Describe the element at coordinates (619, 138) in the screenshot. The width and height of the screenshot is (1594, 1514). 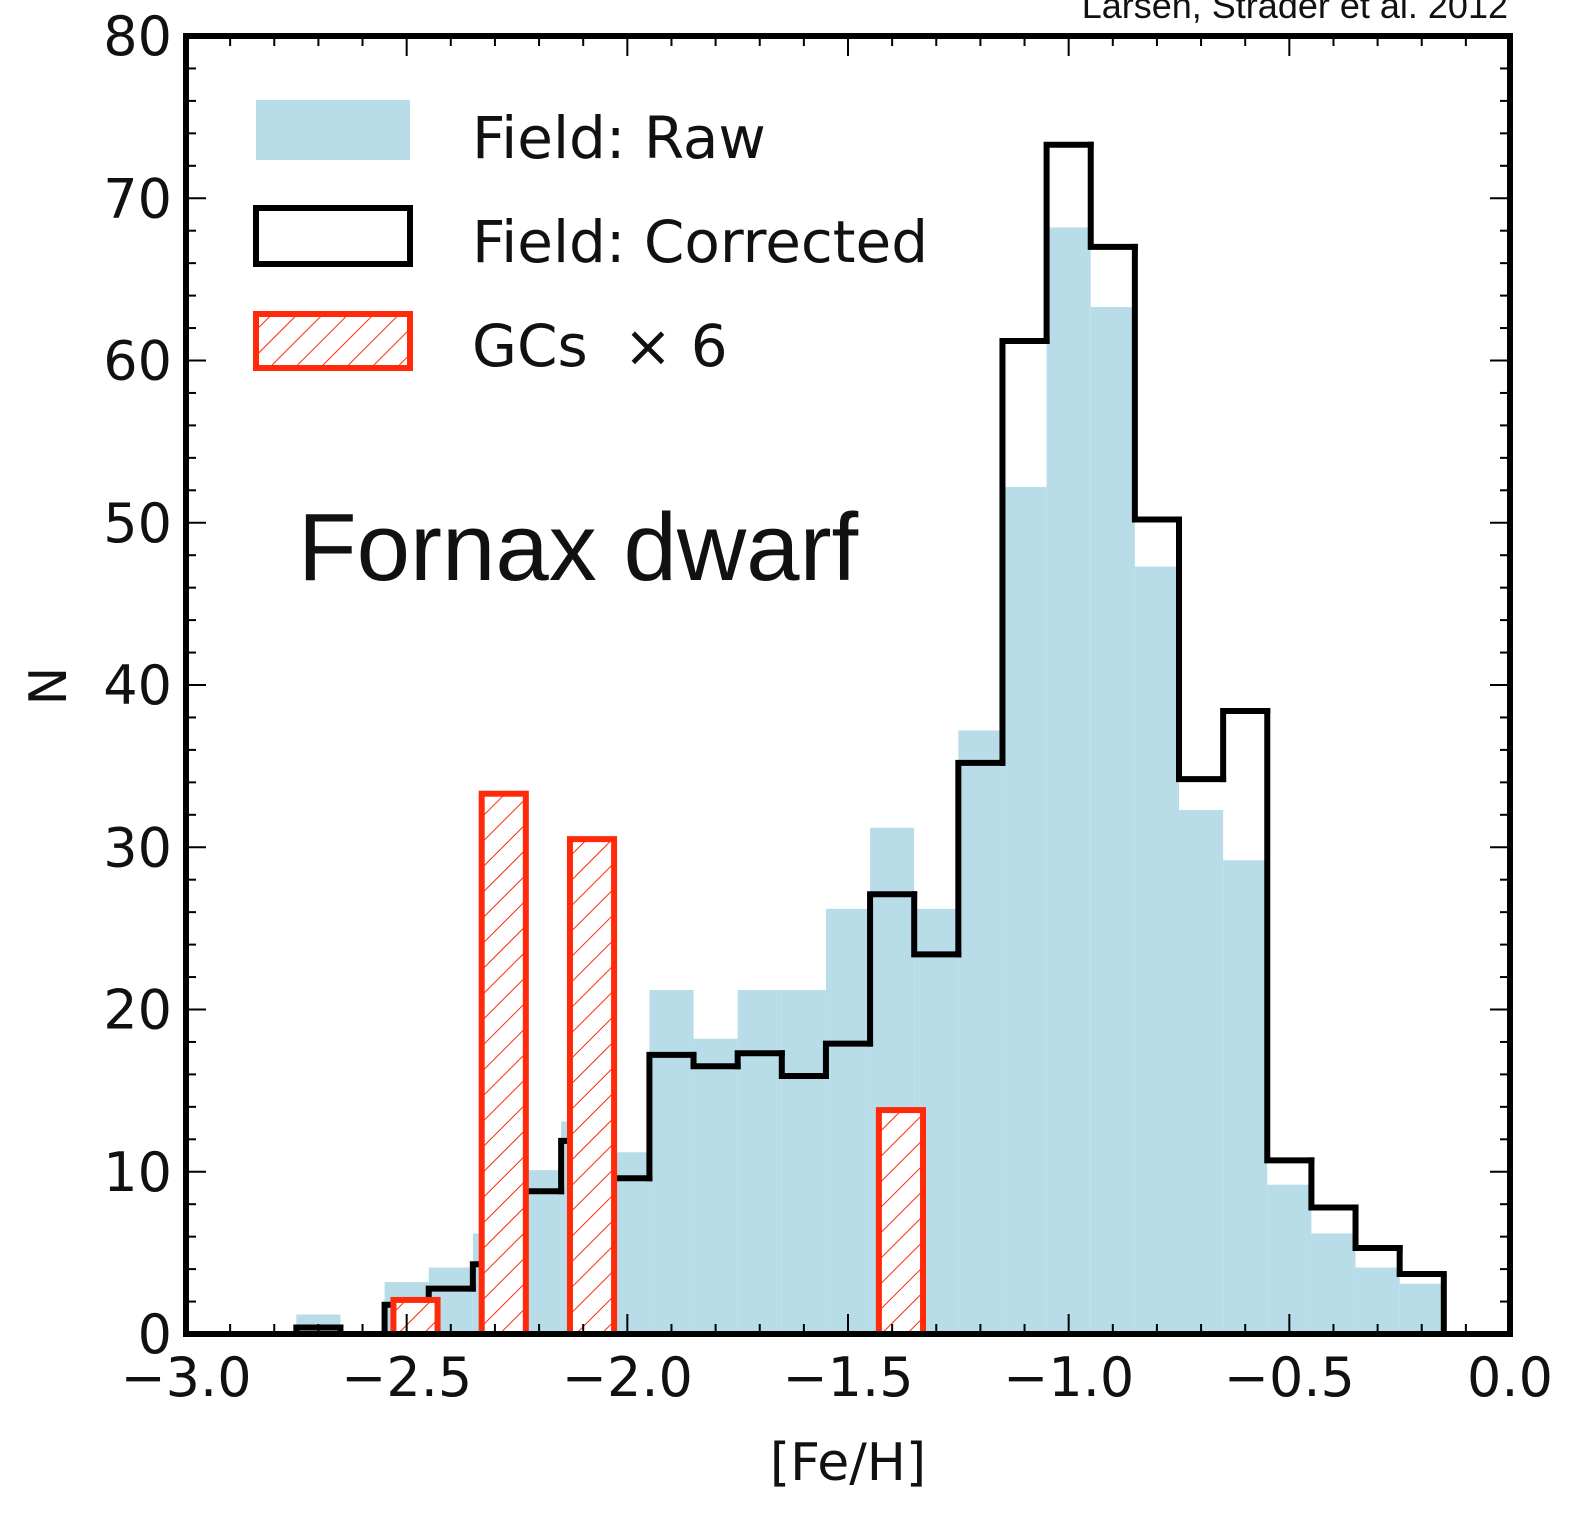
I see `legend-label-raw: Field: Raw` at that location.